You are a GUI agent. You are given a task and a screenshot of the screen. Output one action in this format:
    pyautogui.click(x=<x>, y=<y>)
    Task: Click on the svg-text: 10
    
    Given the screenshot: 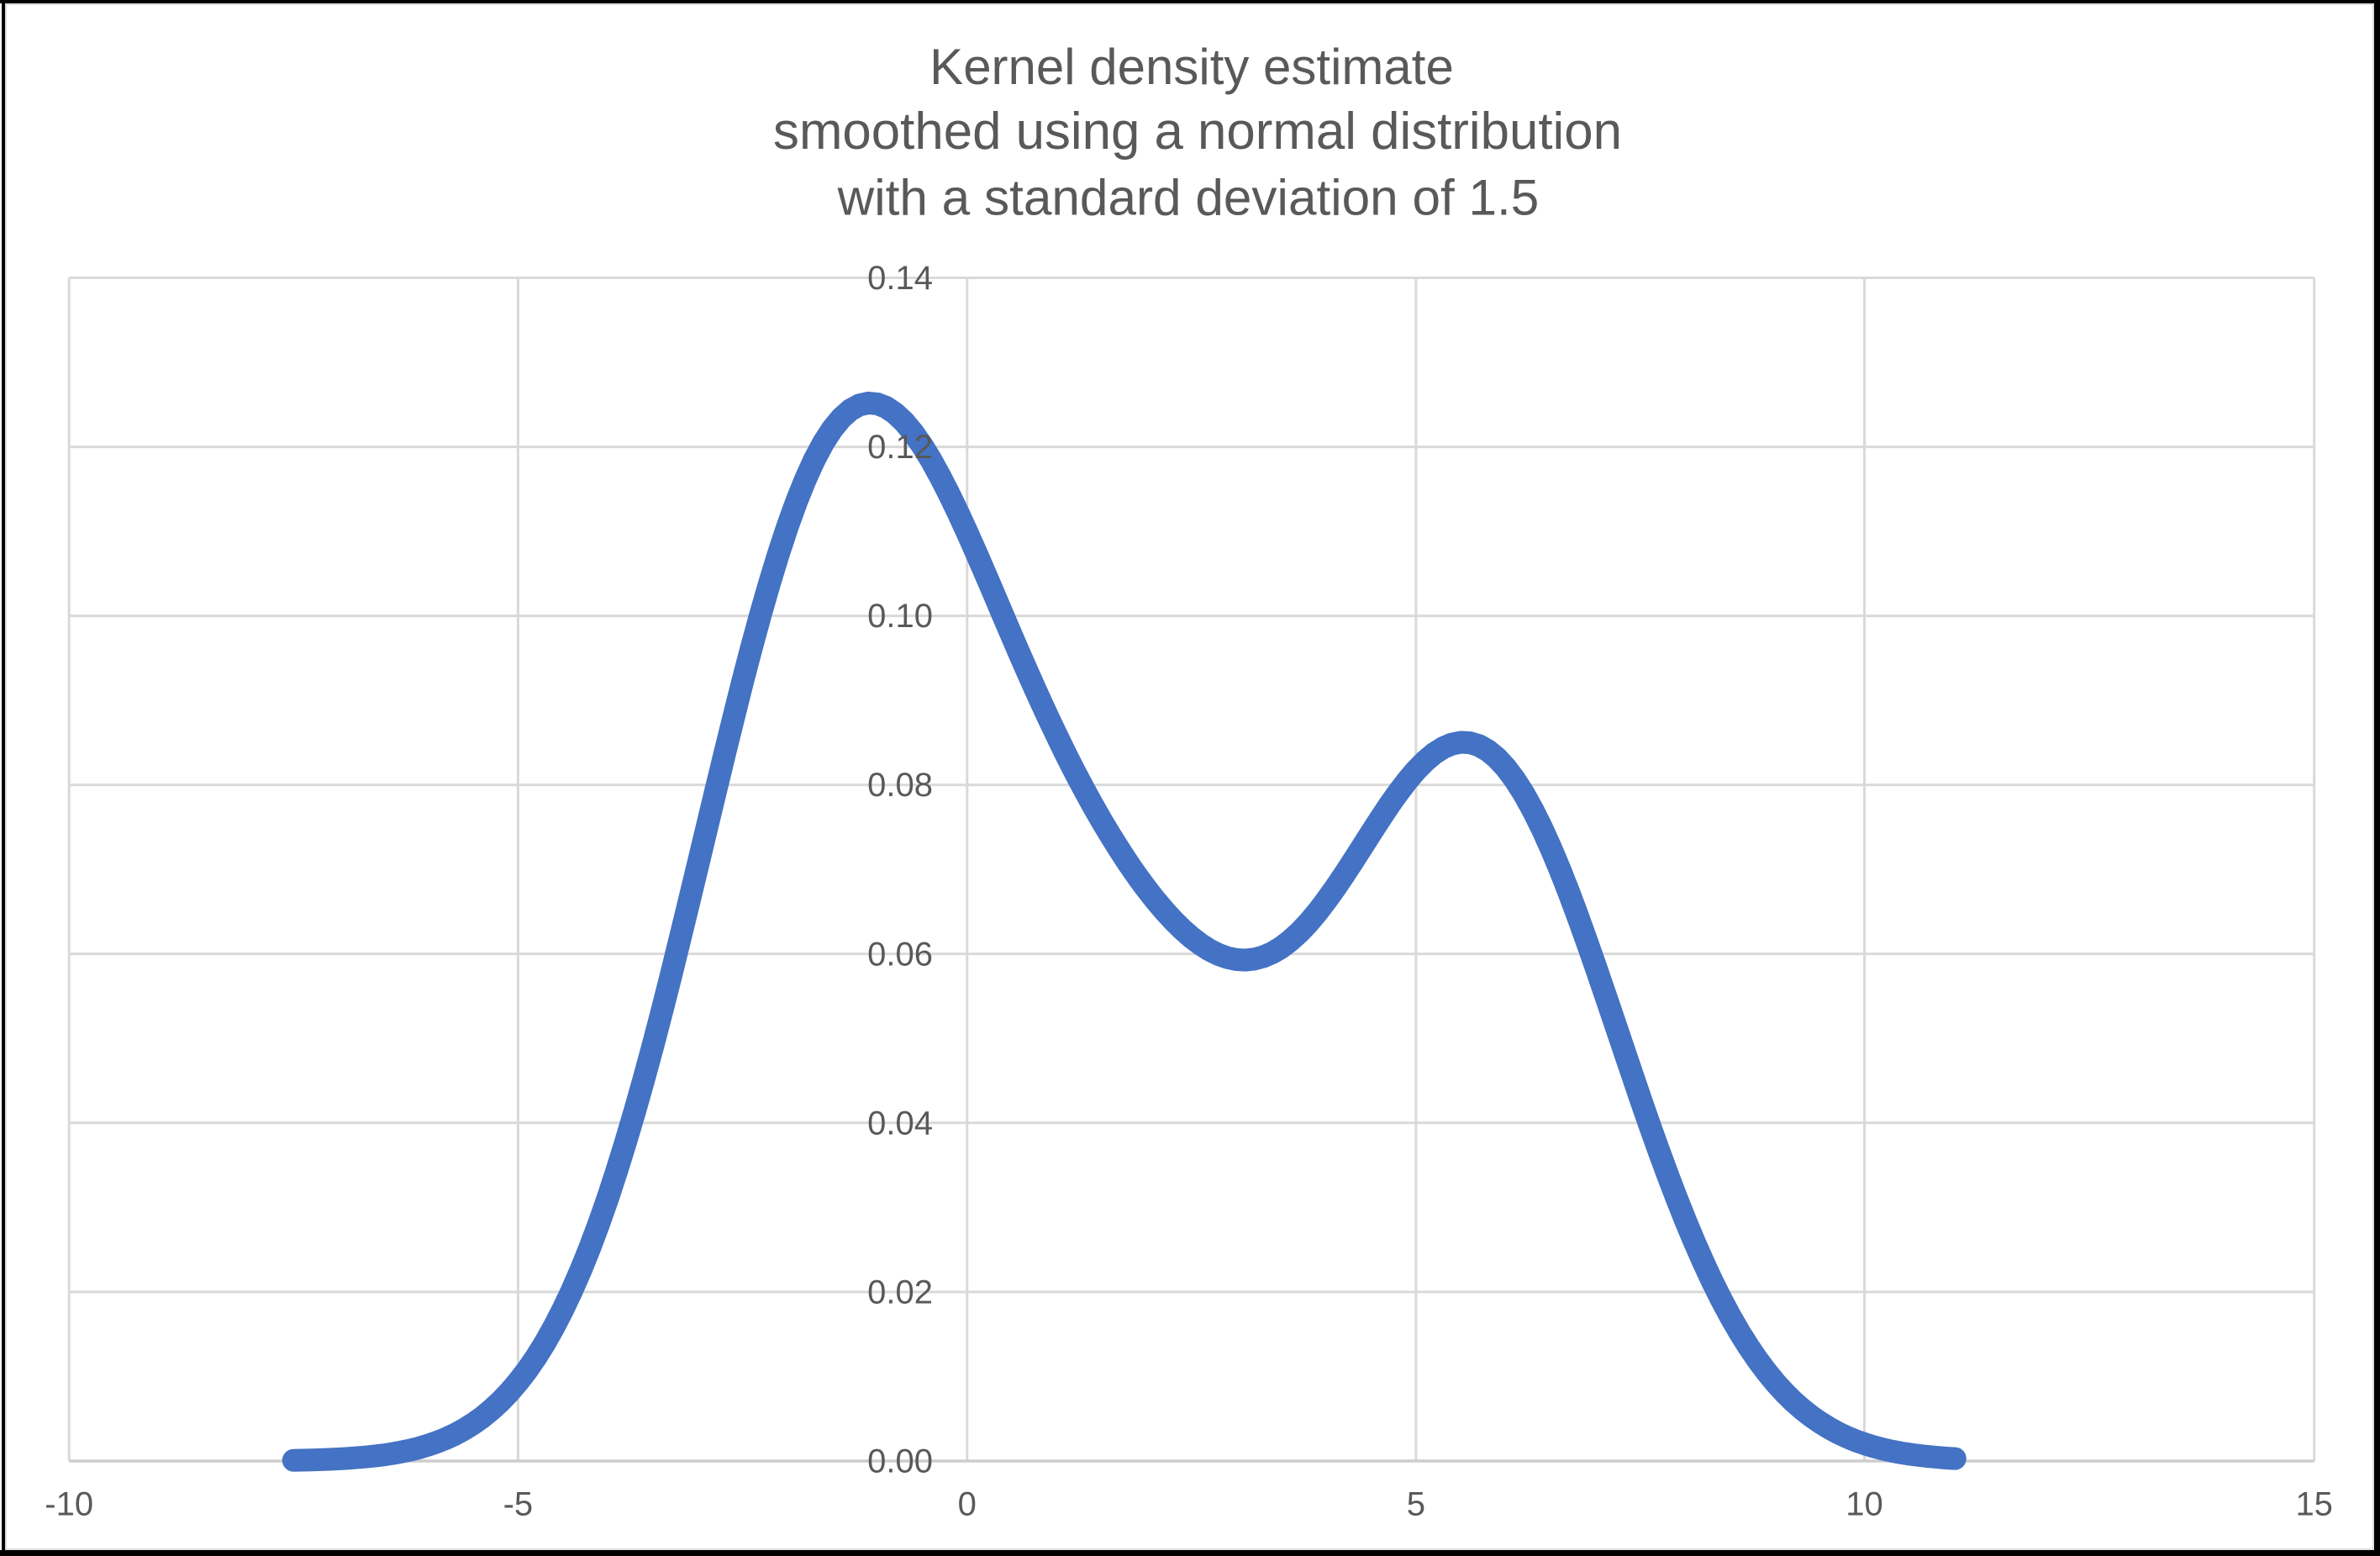 What is the action you would take?
    pyautogui.click(x=1865, y=1503)
    